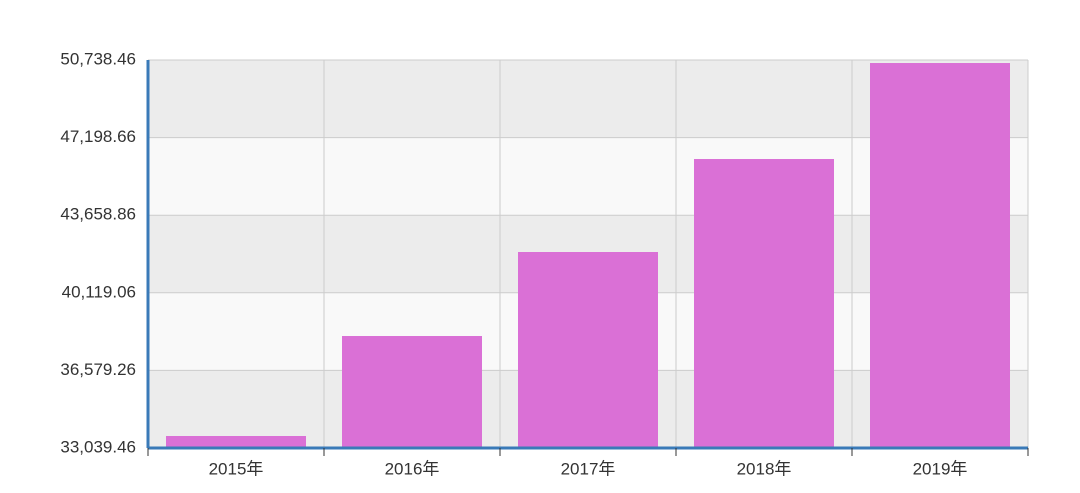  What do you see at coordinates (98, 58) in the screenshot?
I see `y-tick-label: 50,738.46` at bounding box center [98, 58].